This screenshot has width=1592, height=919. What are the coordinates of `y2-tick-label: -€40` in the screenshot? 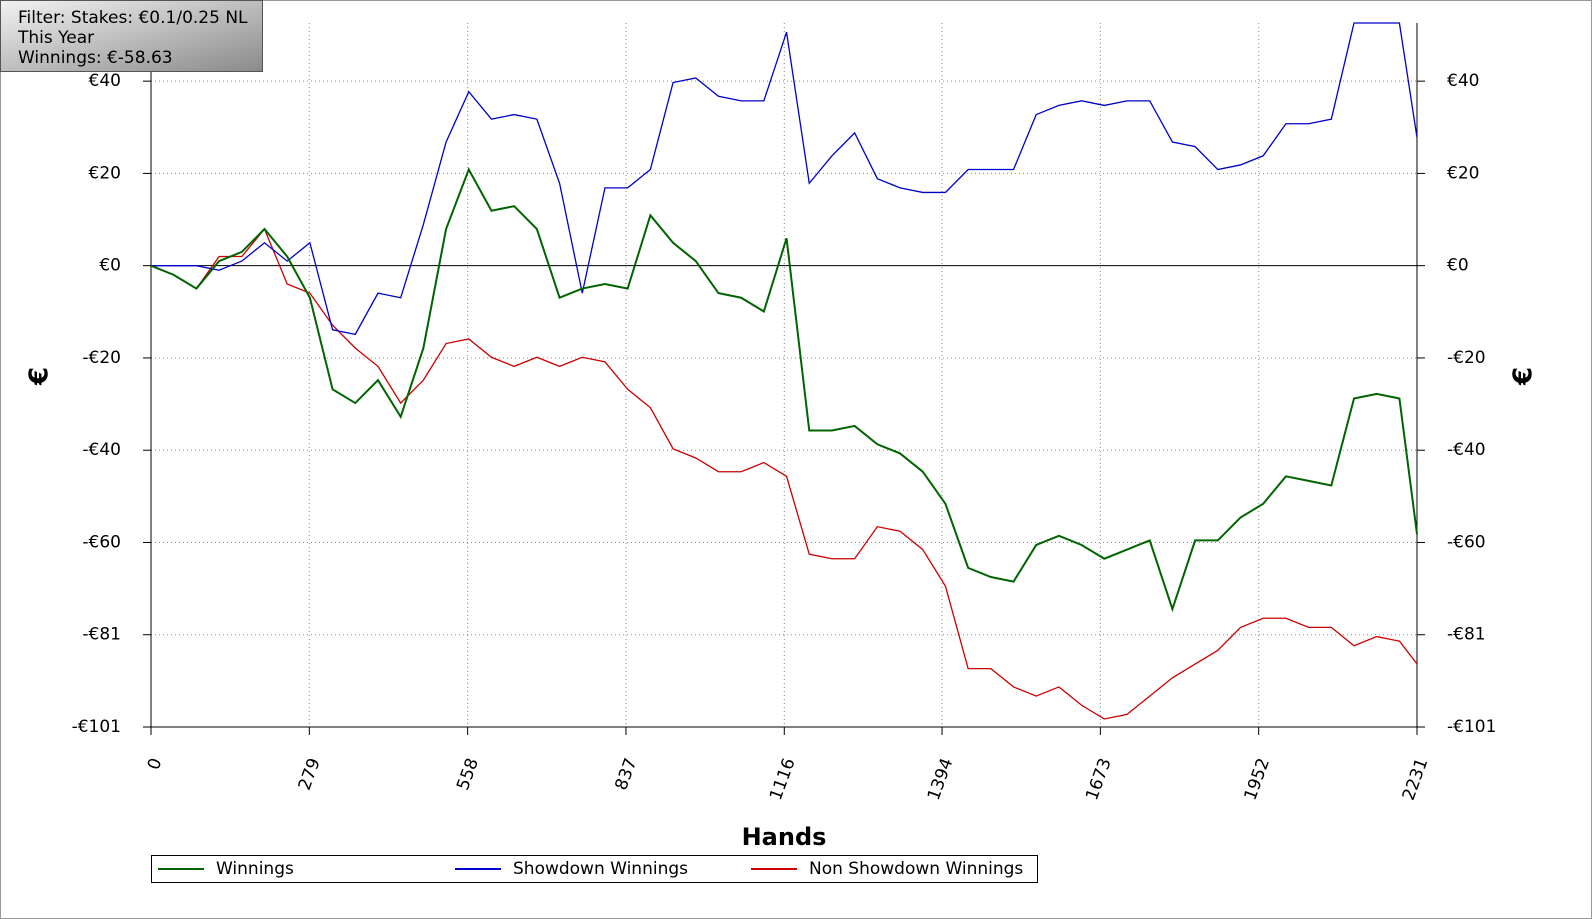 It's located at (1466, 450).